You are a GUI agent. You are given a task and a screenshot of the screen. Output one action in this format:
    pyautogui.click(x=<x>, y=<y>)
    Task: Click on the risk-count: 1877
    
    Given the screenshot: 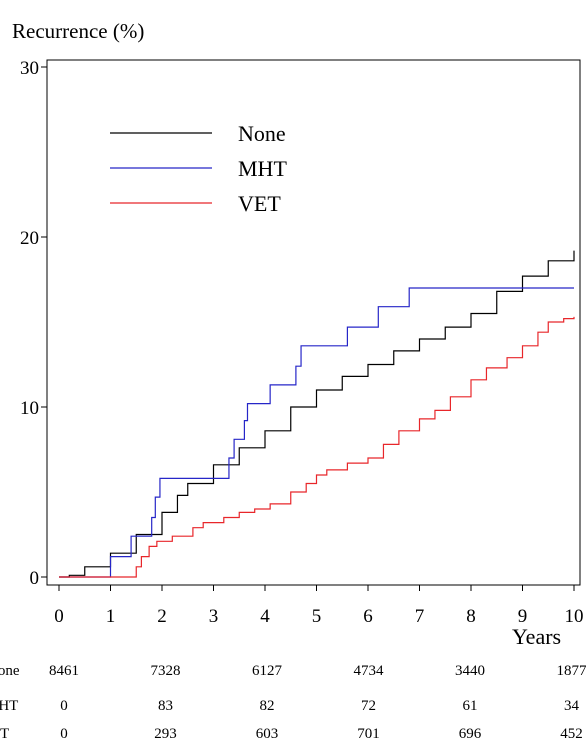 What is the action you would take?
    pyautogui.click(x=571, y=671)
    